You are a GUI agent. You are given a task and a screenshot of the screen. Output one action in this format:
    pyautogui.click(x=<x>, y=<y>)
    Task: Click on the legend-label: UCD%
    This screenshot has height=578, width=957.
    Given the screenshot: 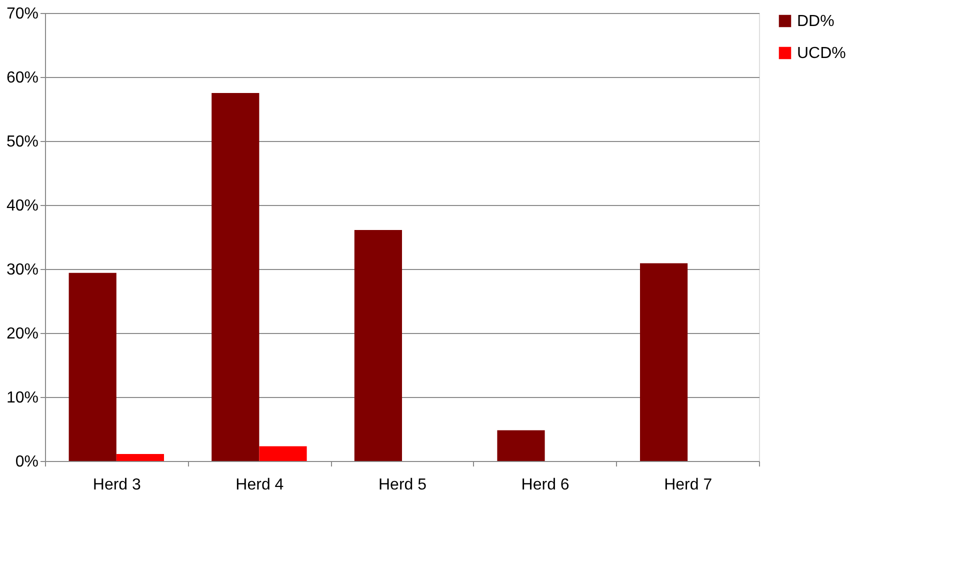 What is the action you would take?
    pyautogui.click(x=821, y=53)
    